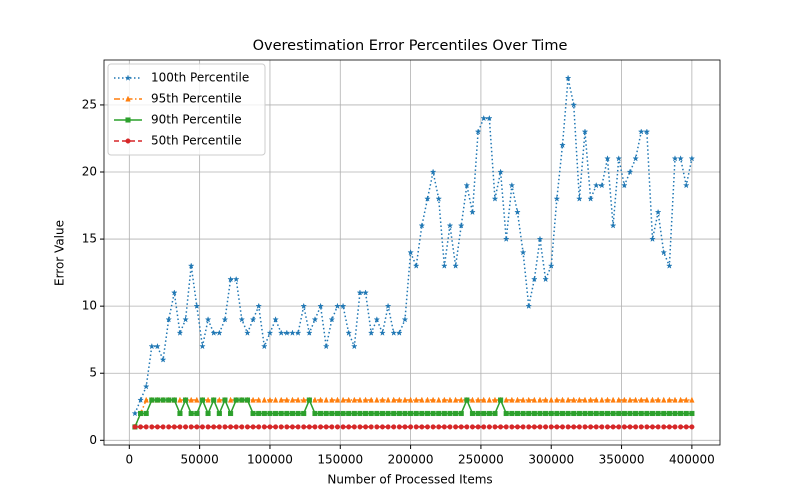 The height and width of the screenshot is (500, 800). I want to click on legend-label: 100th Percentile, so click(200, 78).